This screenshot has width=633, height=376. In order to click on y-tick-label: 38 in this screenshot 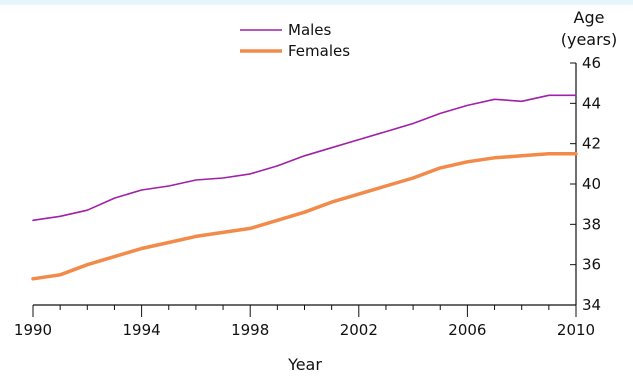, I will do `click(591, 224)`.